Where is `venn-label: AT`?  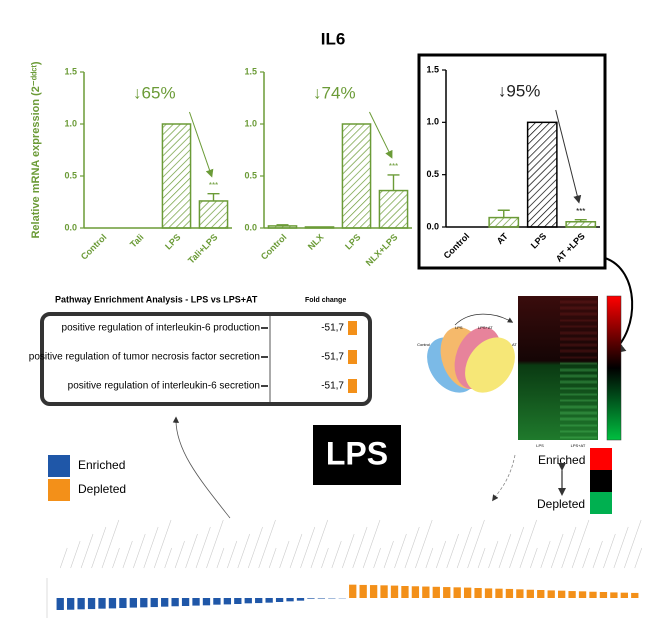 venn-label: AT is located at coordinates (514, 344).